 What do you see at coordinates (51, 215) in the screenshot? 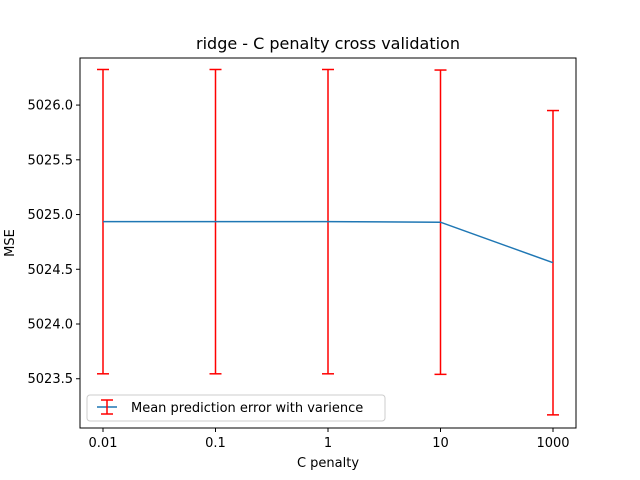
I see `y-tick-label-3: 5025.0` at bounding box center [51, 215].